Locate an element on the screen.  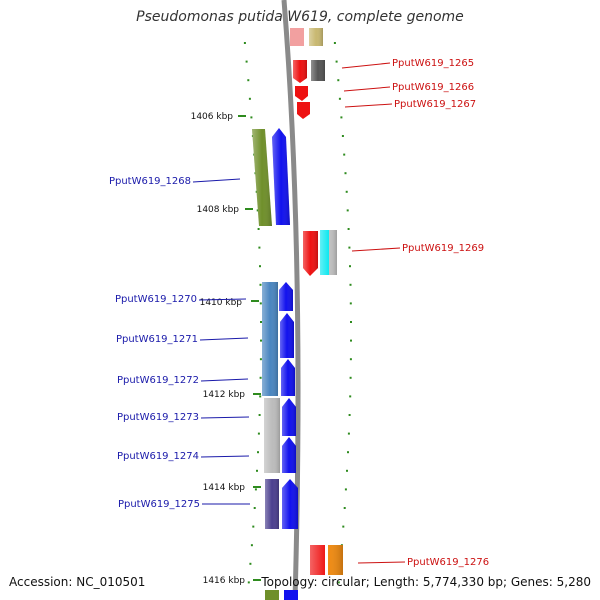
gene-label-1275: PputW619_1275 is located at coordinates (159, 504).